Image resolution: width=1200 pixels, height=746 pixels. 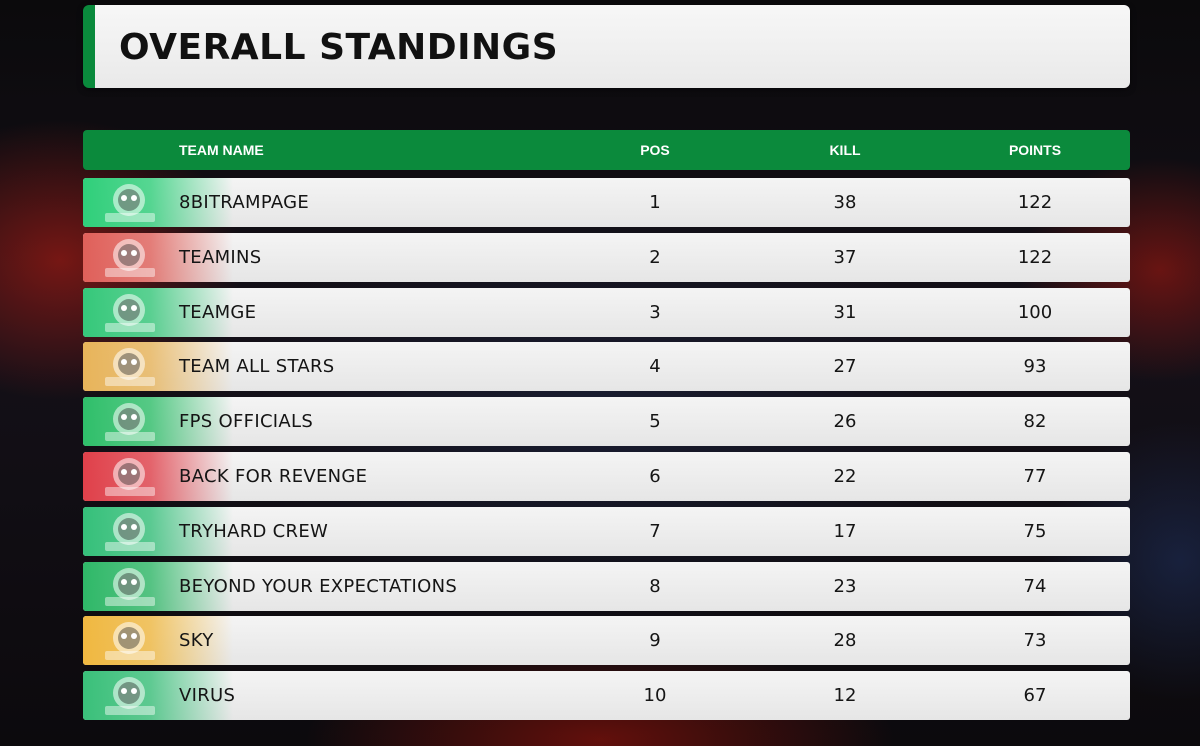 I want to click on title-bar: OVERALL STANDINGS, so click(x=606, y=46).